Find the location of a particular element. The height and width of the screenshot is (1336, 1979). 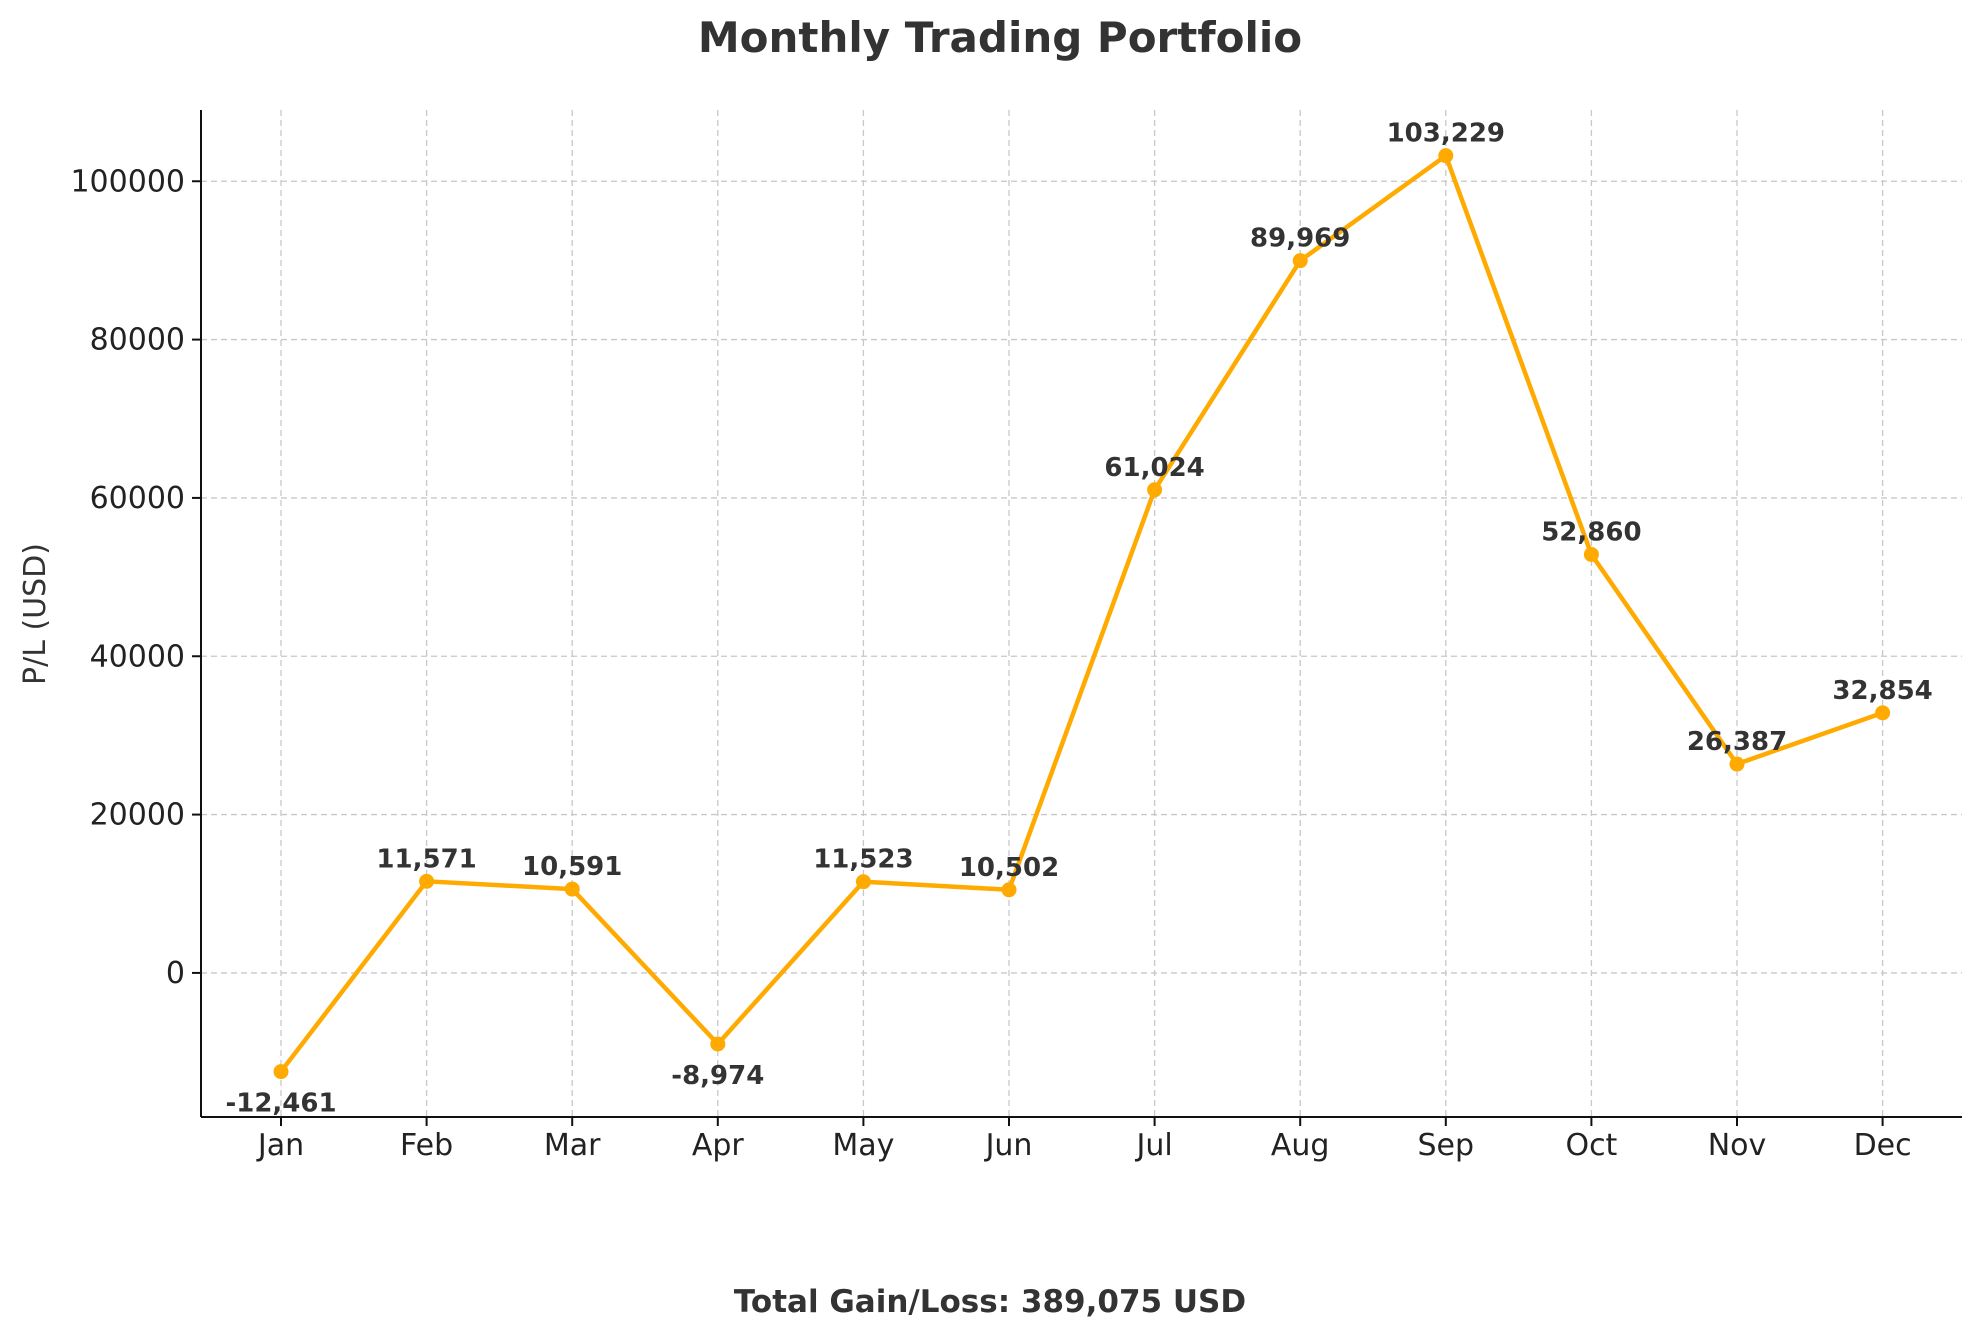

data-label: 26,387 is located at coordinates (1737, 742).